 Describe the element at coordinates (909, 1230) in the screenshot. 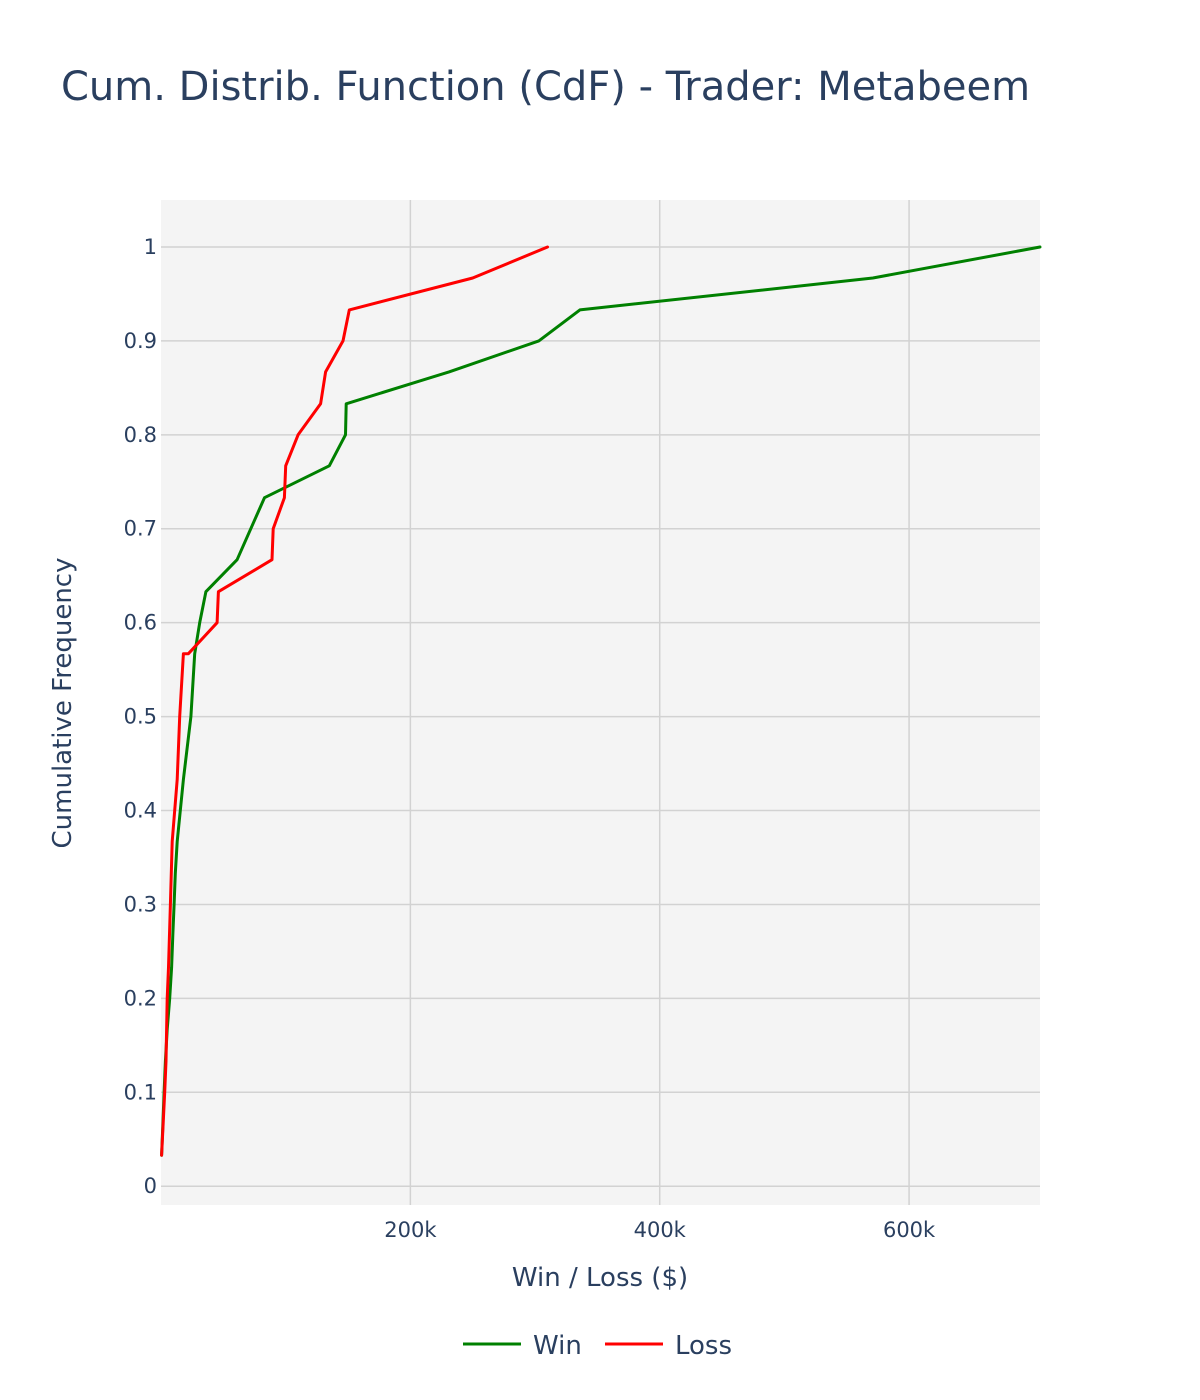

I see `x-tick-label: 600k` at that location.